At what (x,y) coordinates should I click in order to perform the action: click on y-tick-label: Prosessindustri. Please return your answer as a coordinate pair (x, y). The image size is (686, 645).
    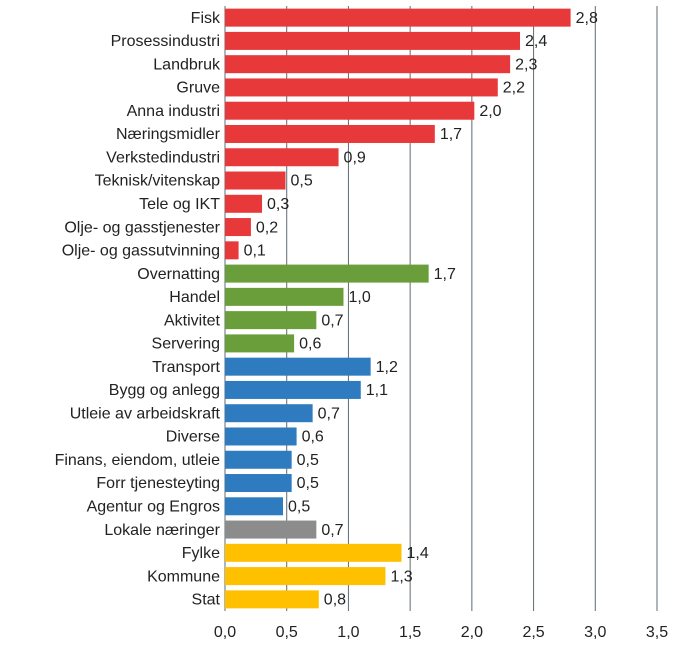
    Looking at the image, I should click on (165, 41).